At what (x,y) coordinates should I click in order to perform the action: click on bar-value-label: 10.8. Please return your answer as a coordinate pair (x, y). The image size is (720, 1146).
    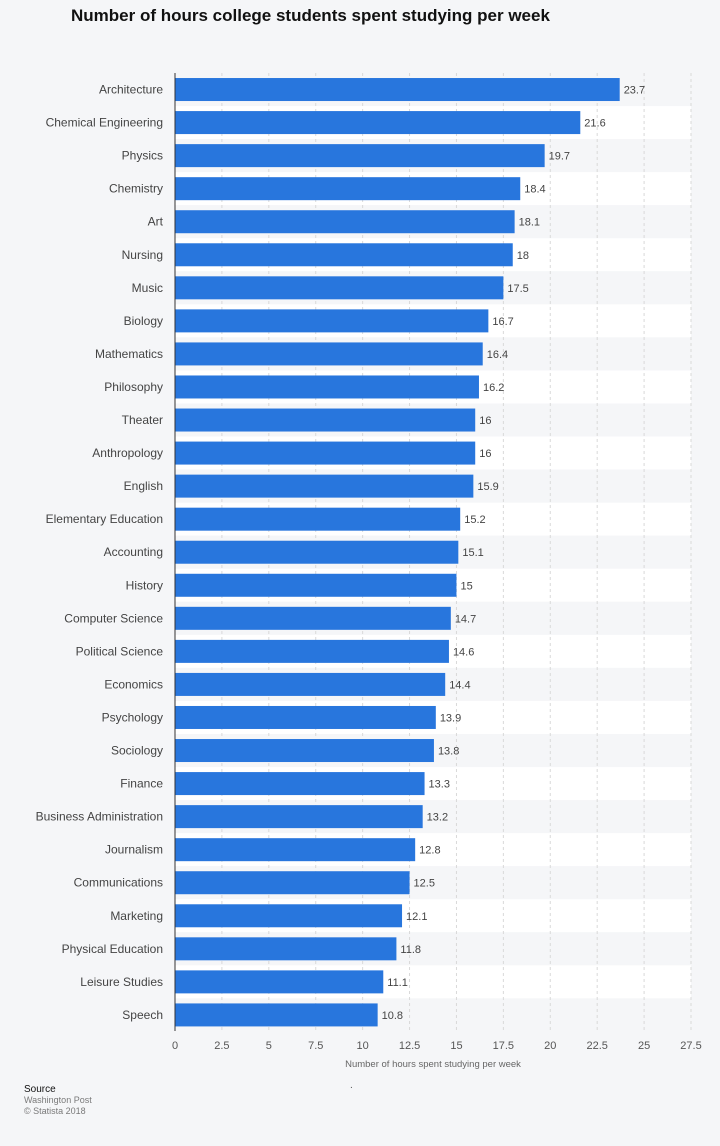
    Looking at the image, I should click on (392, 1016).